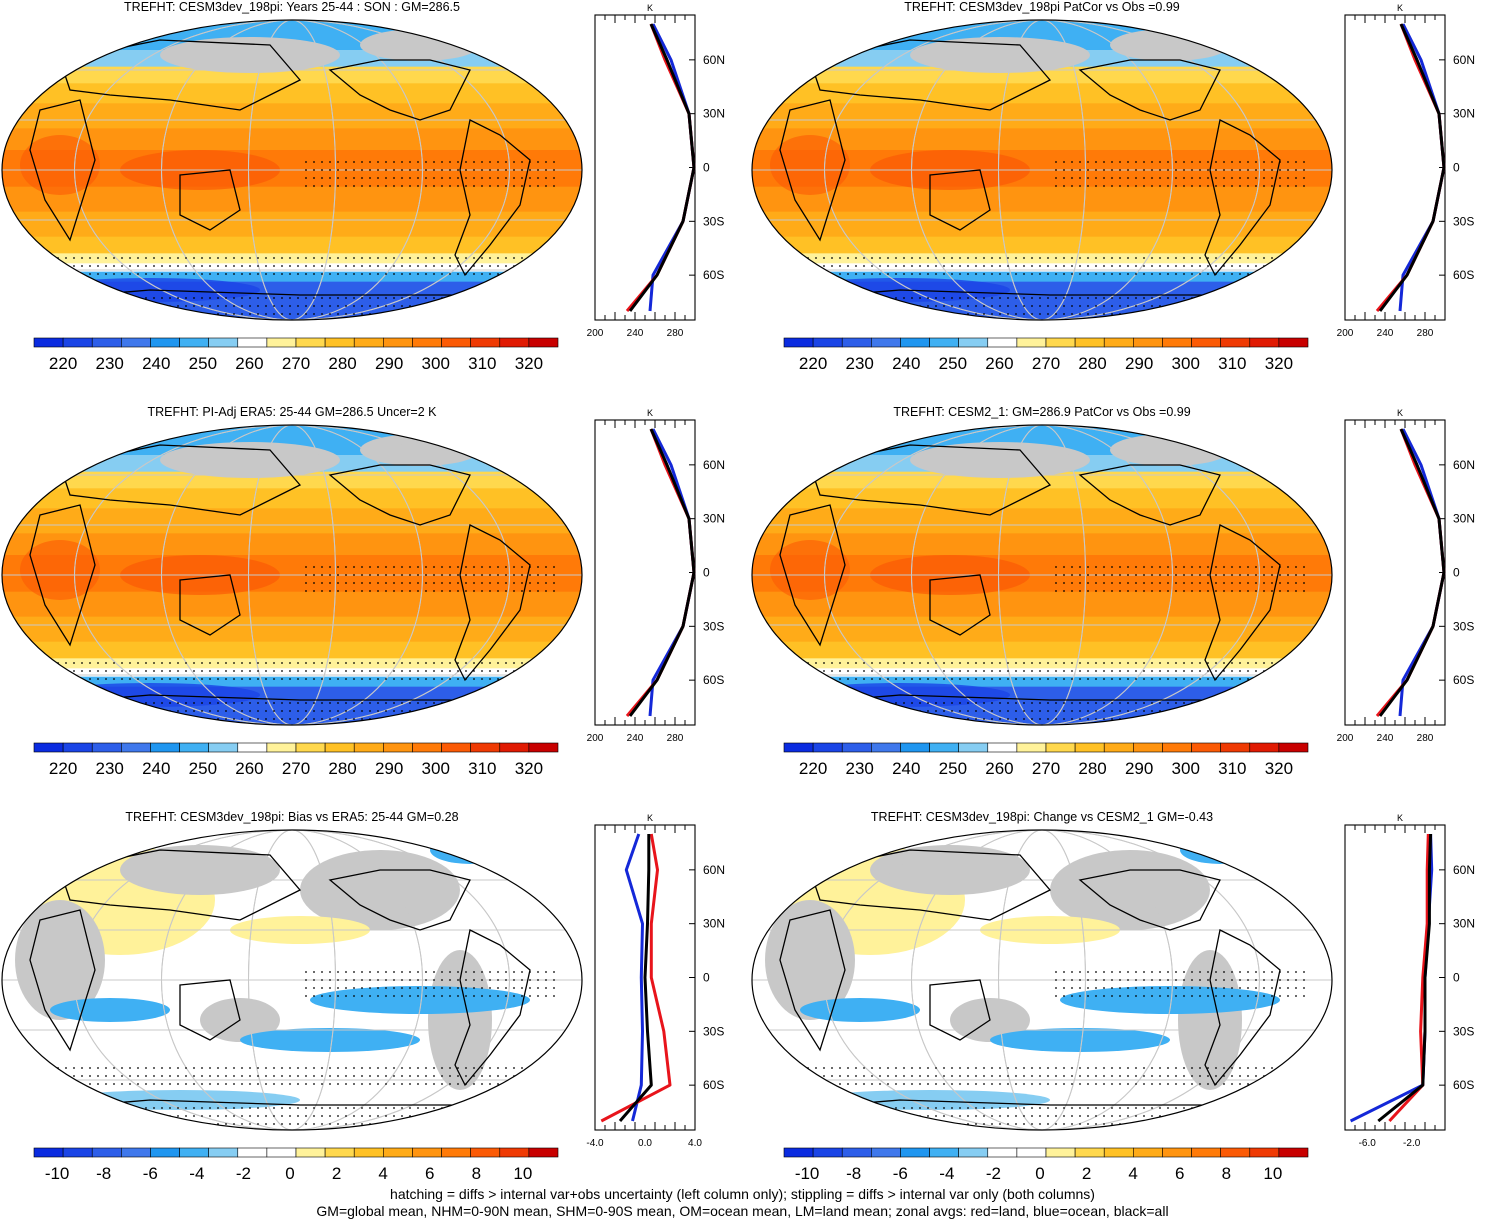  I want to click on colorbar-label: -2, so click(243, 1173).